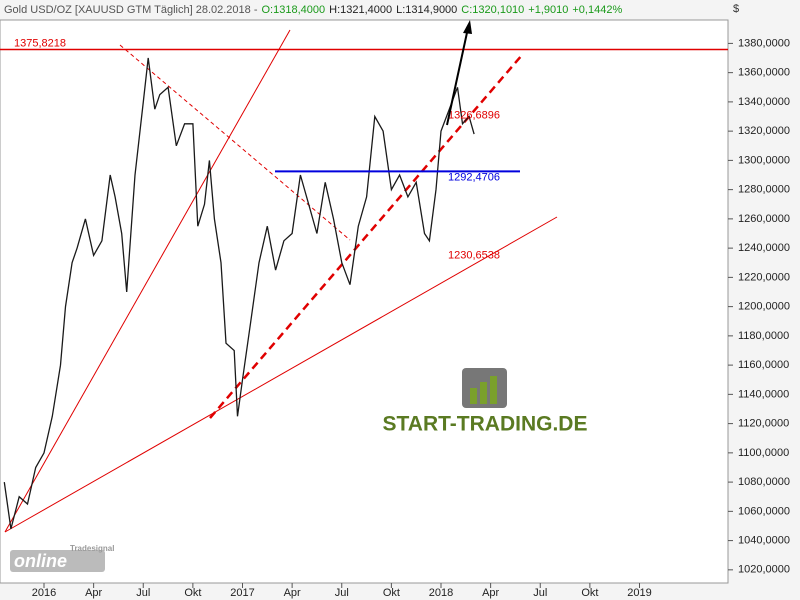  I want to click on y-axis-label: $, so click(736, 9).